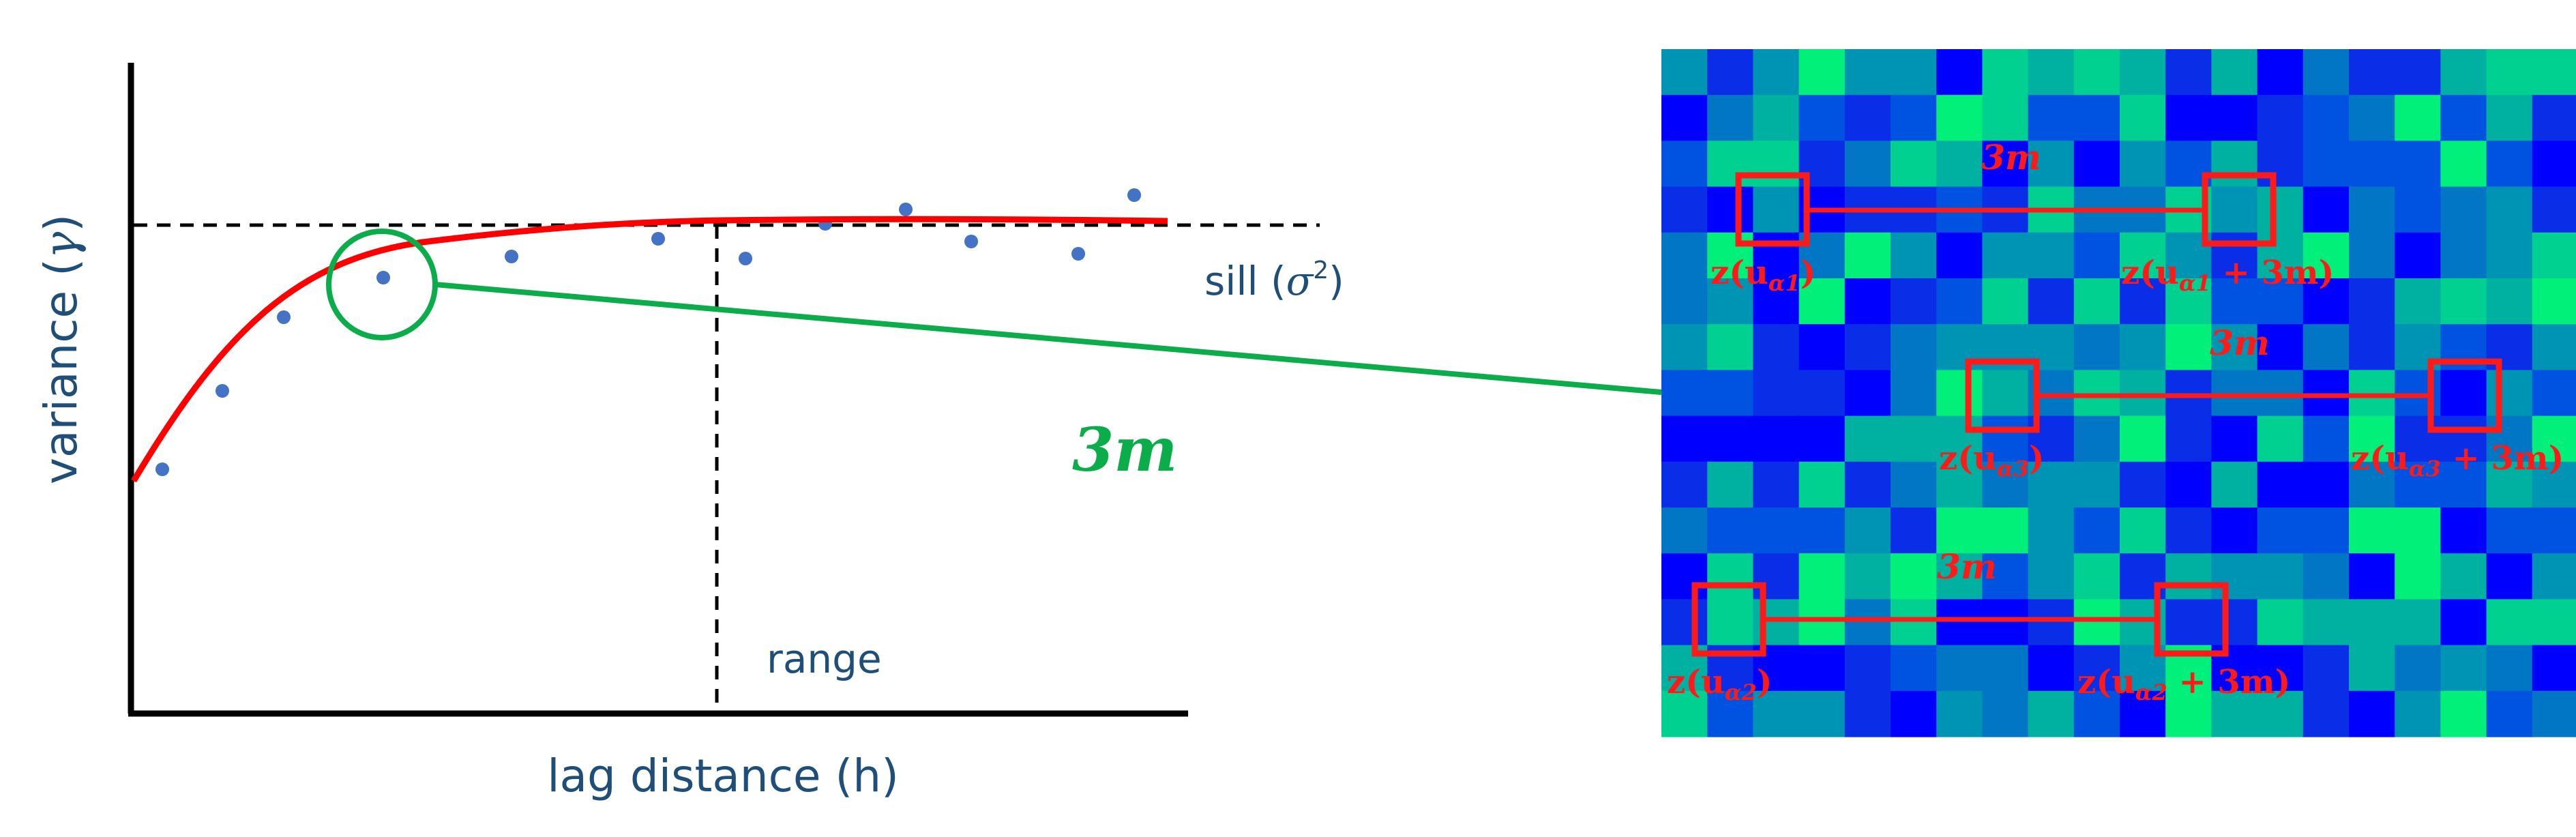 This screenshot has height=837, width=2576. I want to click on location-box-right, so click(2464, 395).